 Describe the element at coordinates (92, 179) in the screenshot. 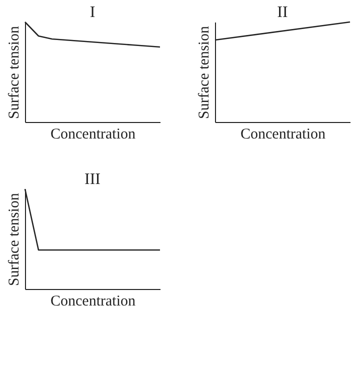

I see `text: III` at that location.